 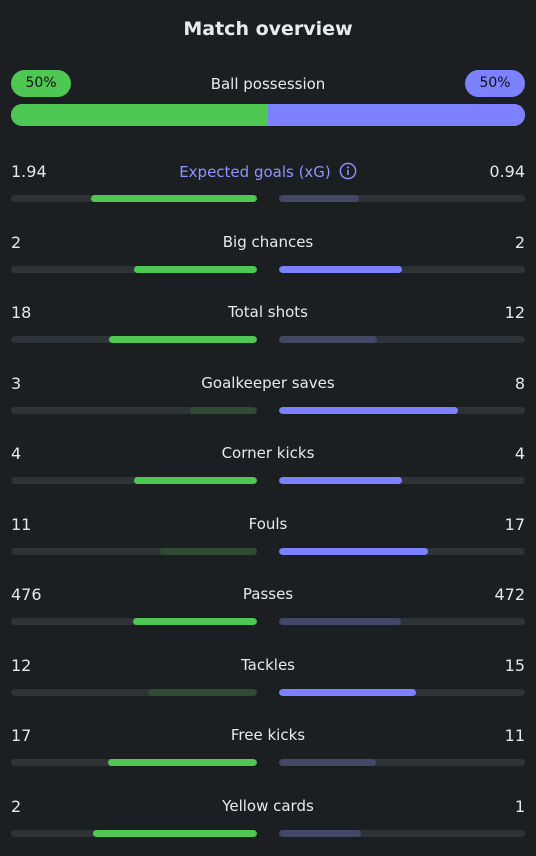 I want to click on stat-label: Corner kicks, so click(x=268, y=453).